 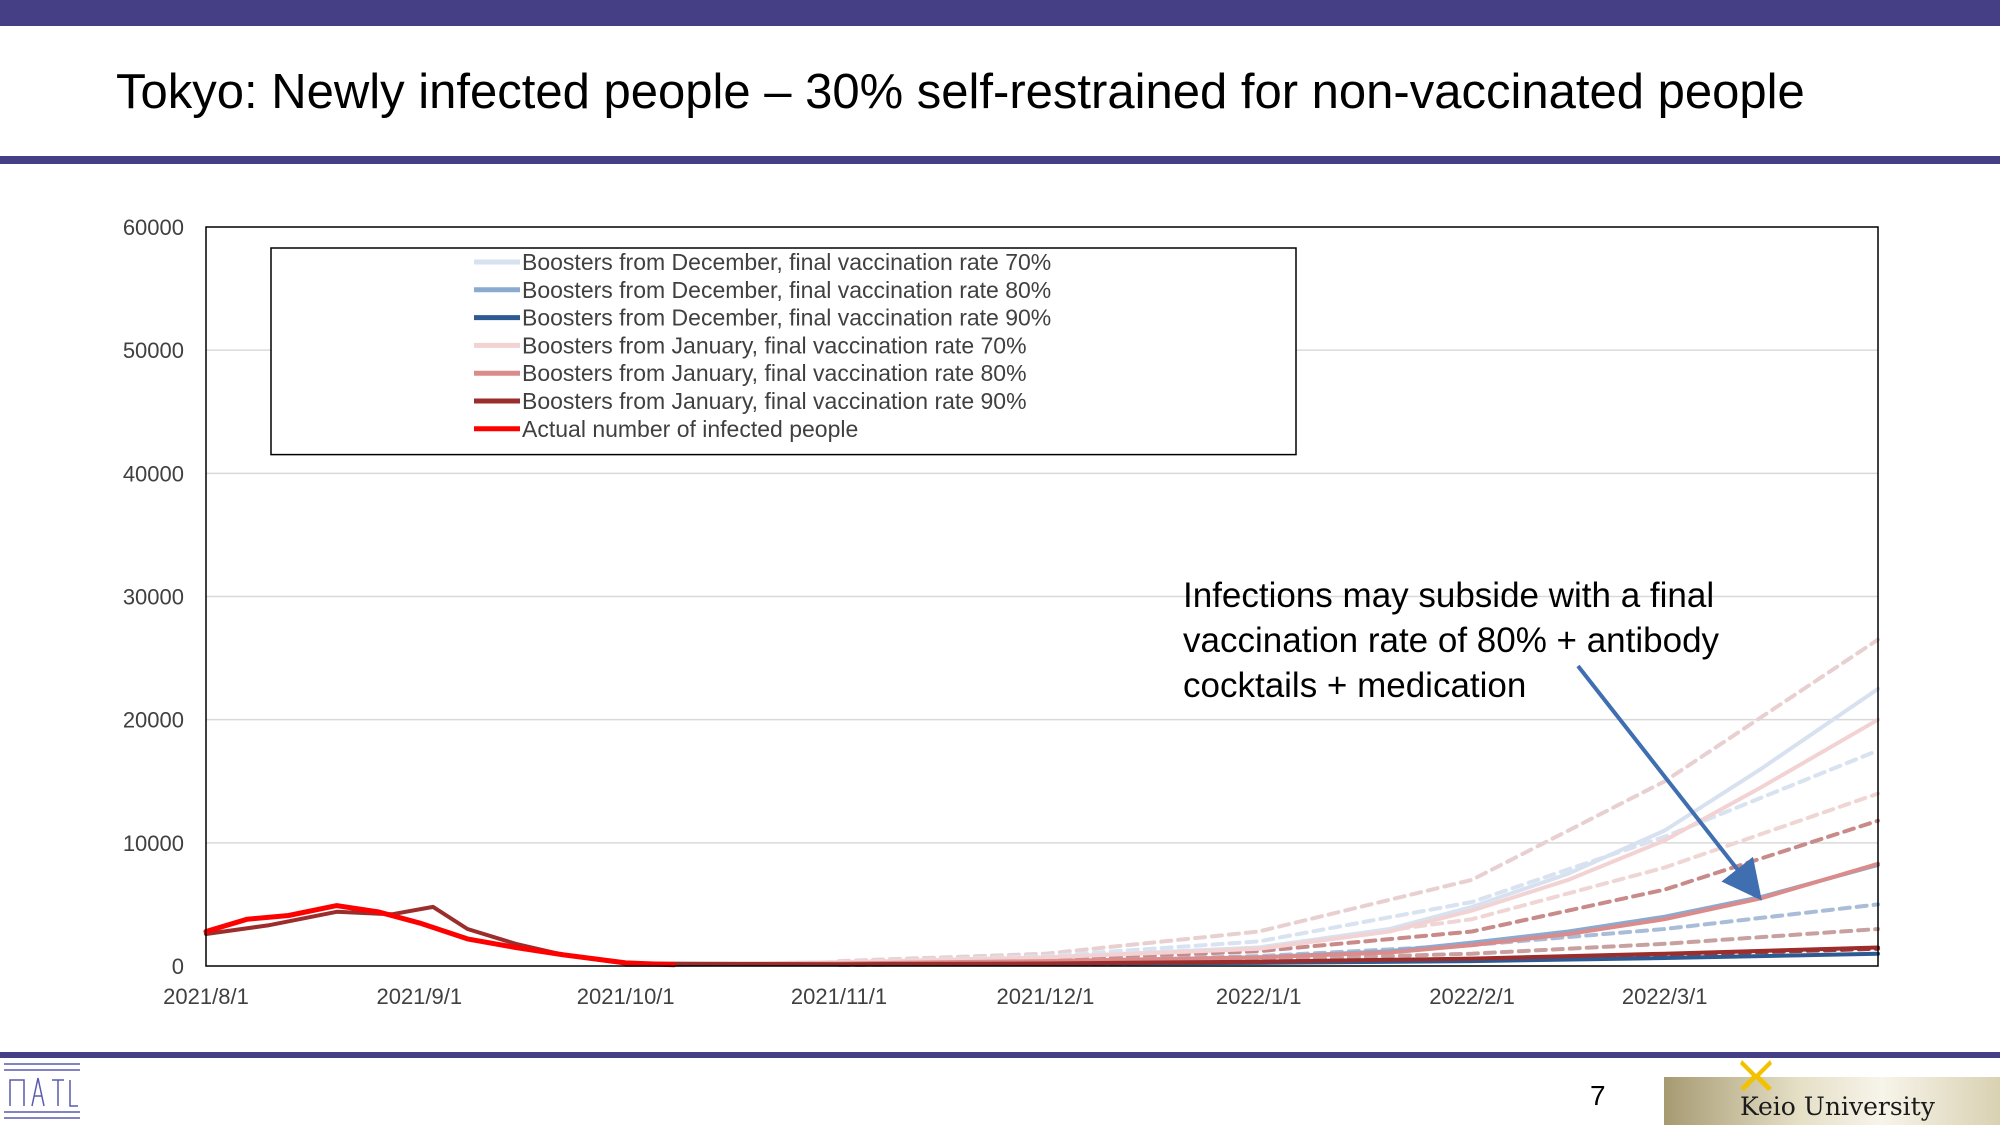 What do you see at coordinates (153, 843) in the screenshot?
I see `y-tick-label: 10000` at bounding box center [153, 843].